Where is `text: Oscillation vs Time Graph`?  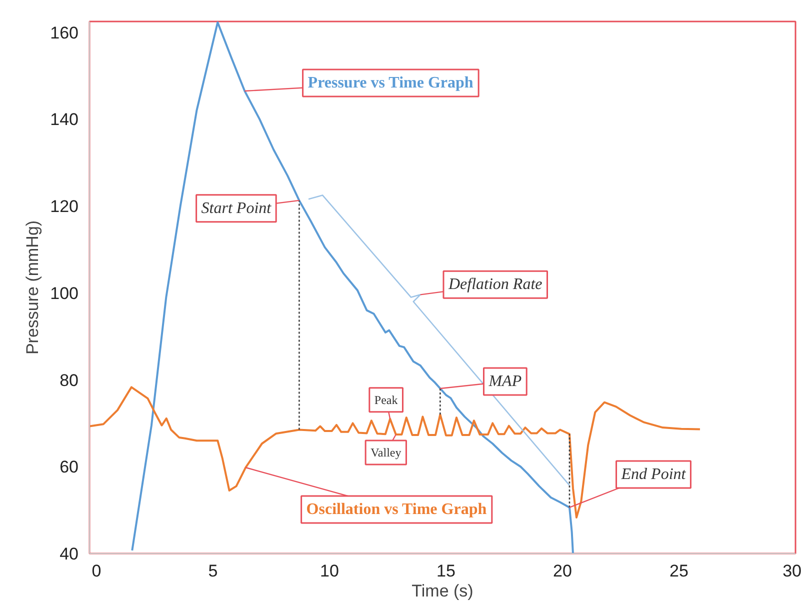
text: Oscillation vs Time Graph is located at coordinates (396, 509).